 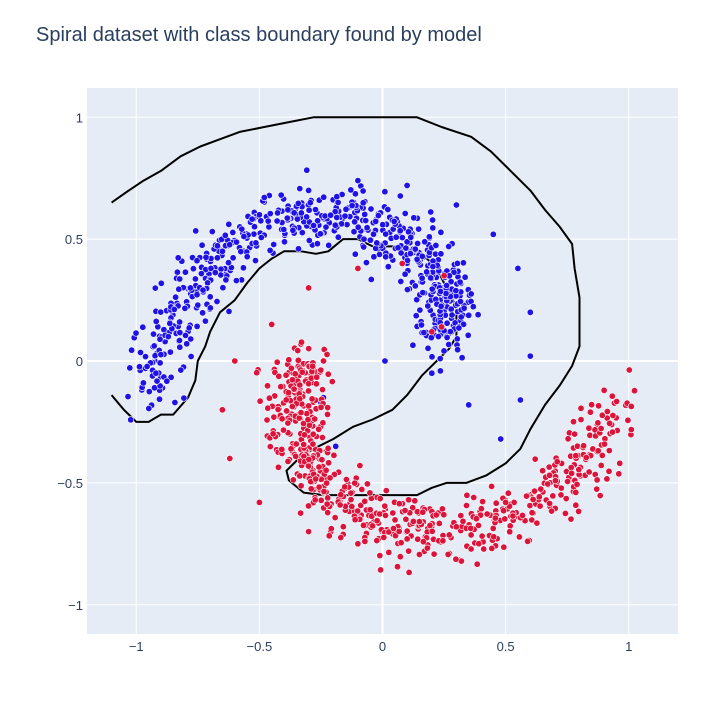 What do you see at coordinates (382, 646) in the screenshot?
I see `x-tick-label: 0` at bounding box center [382, 646].